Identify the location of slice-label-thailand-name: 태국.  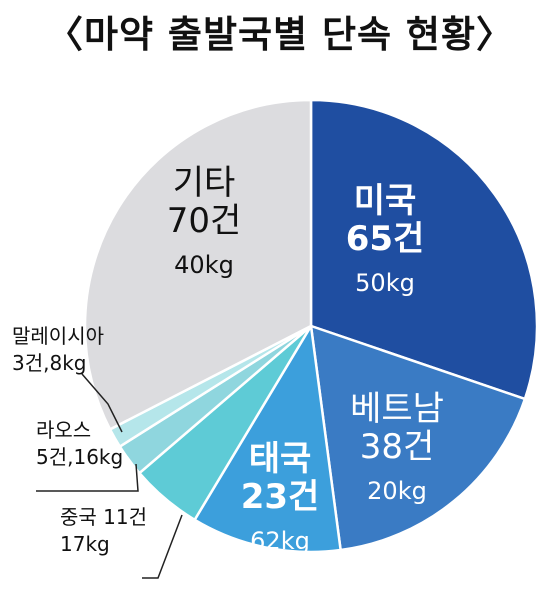
(280, 459).